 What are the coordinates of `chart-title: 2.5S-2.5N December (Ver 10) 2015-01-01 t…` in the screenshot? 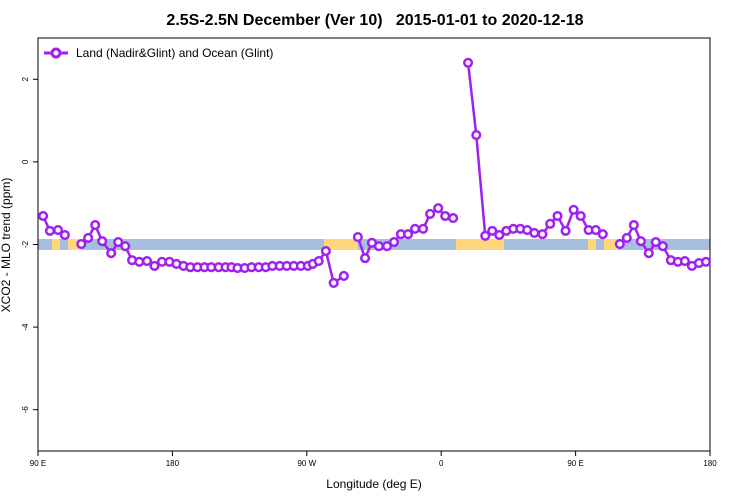 It's located at (374, 20).